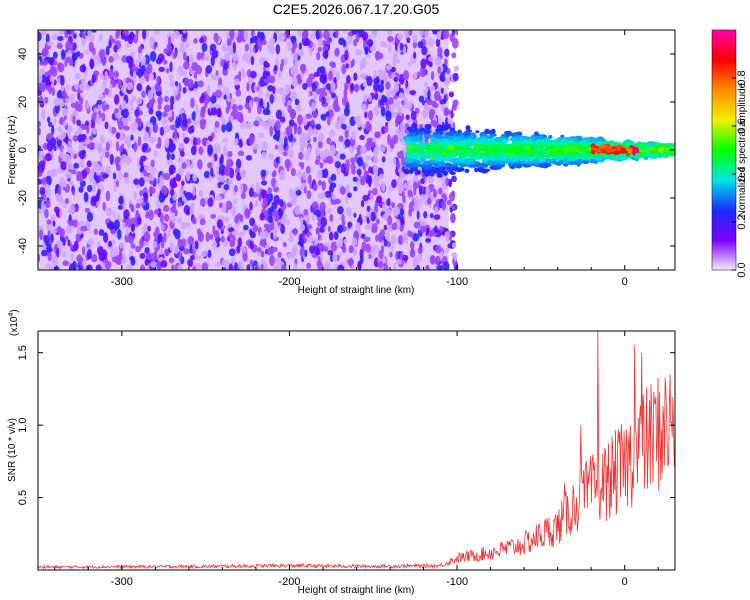 This screenshot has width=750, height=600. Describe the element at coordinates (724, 150) in the screenshot. I see `colorbar-bar` at that location.